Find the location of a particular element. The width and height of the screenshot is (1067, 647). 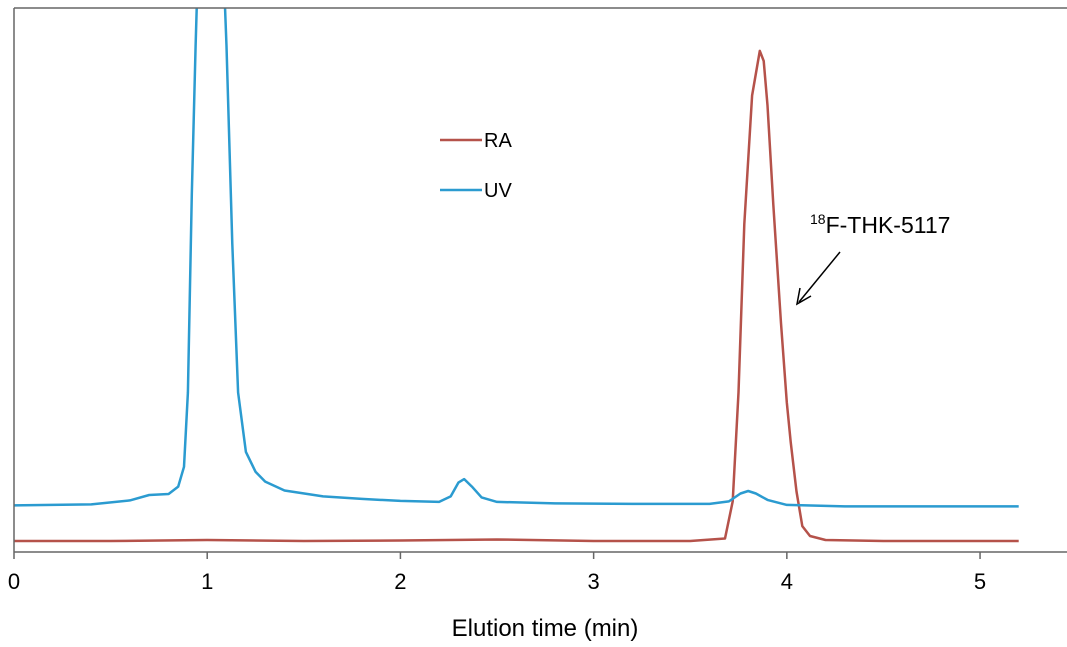

x-tick-label: 4 is located at coordinates (787, 581).